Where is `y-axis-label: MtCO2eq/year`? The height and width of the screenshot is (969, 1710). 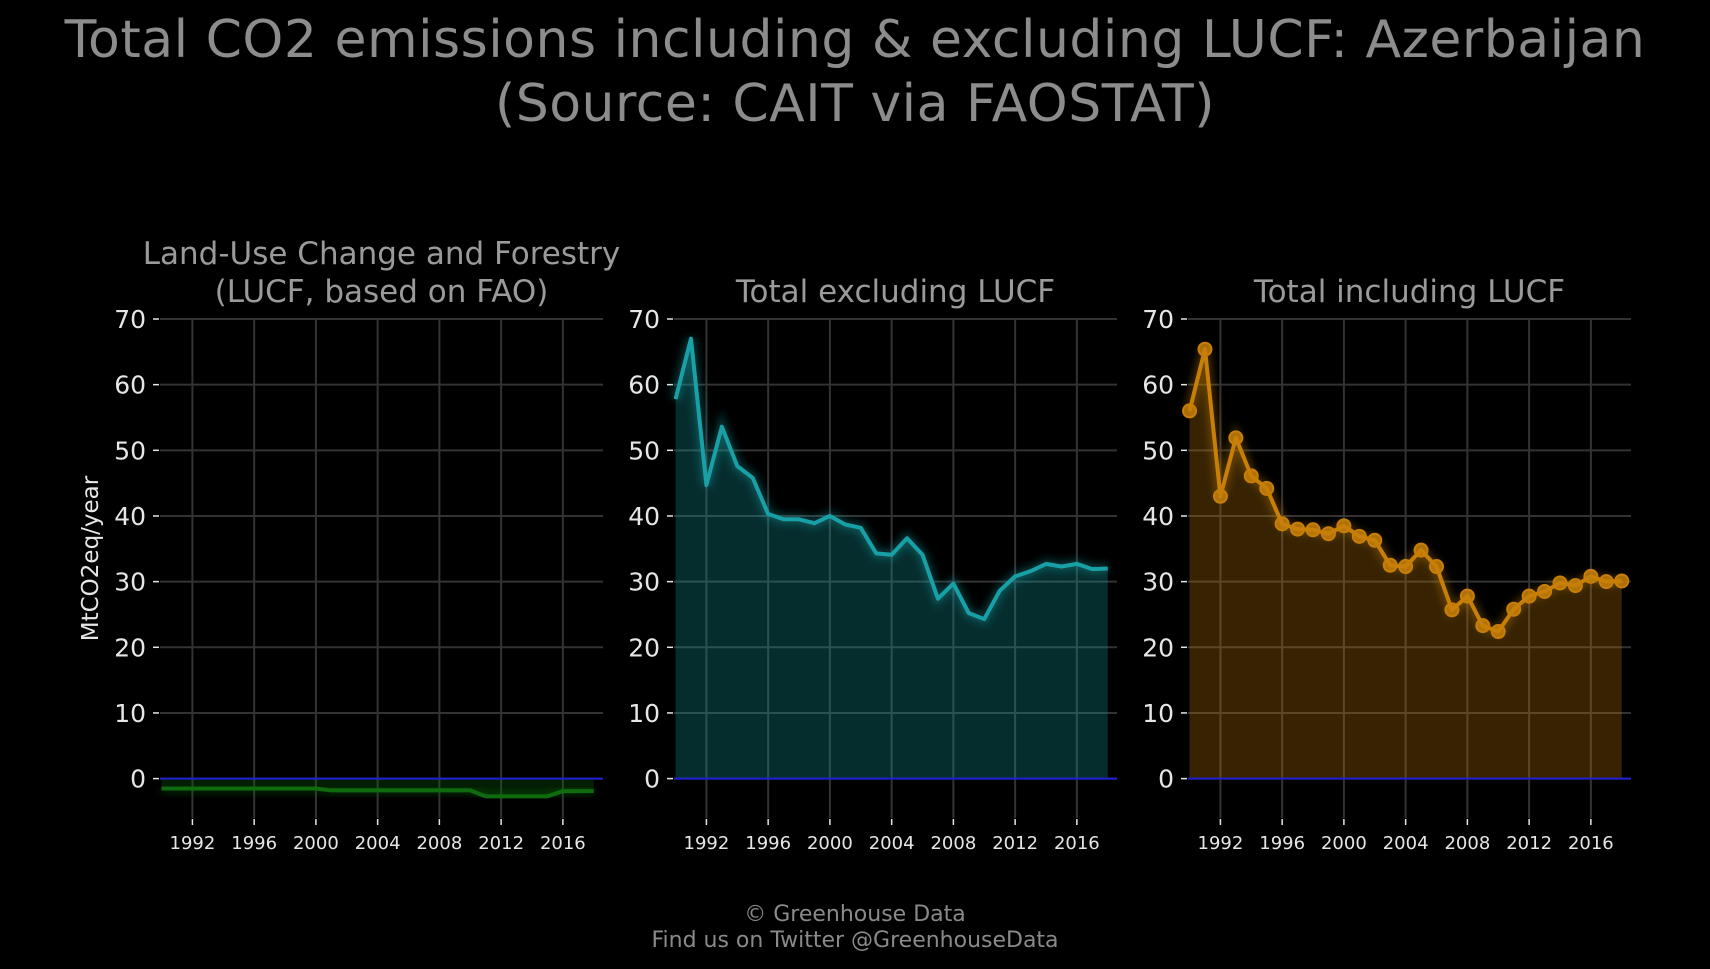 y-axis-label: MtCO2eq/year is located at coordinates (91, 558).